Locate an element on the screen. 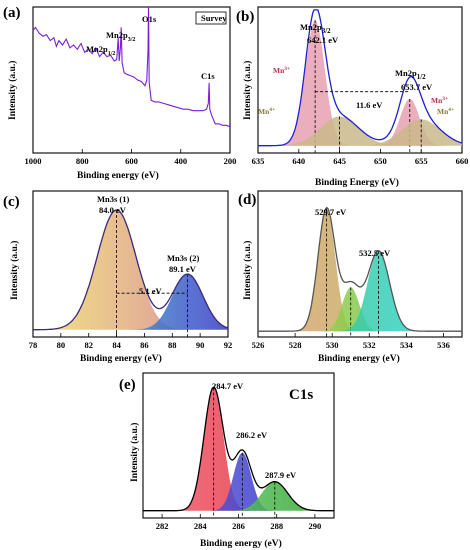 This screenshot has height=550, width=470. panel-b-mn3-right-sup: 3+ is located at coordinates (445, 99).